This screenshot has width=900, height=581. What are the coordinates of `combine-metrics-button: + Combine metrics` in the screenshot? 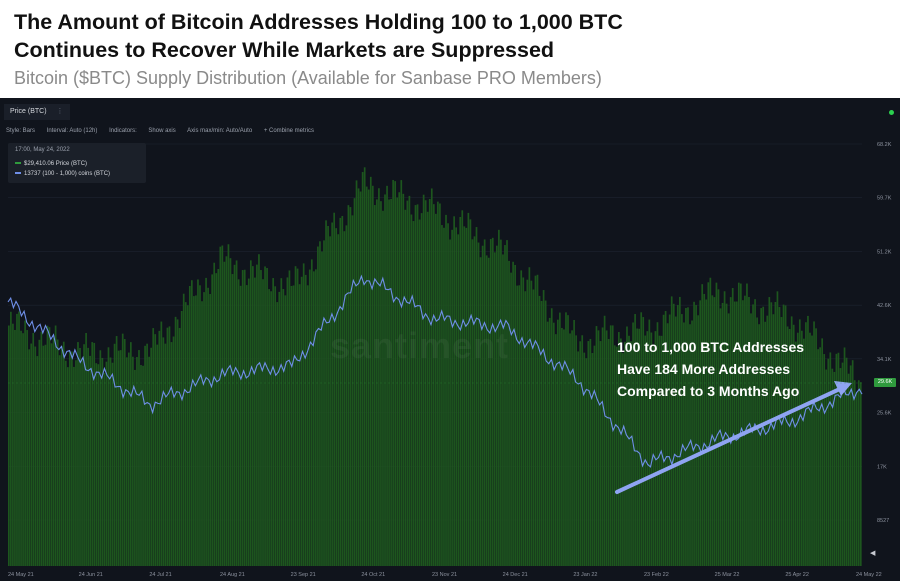 It's located at (289, 131).